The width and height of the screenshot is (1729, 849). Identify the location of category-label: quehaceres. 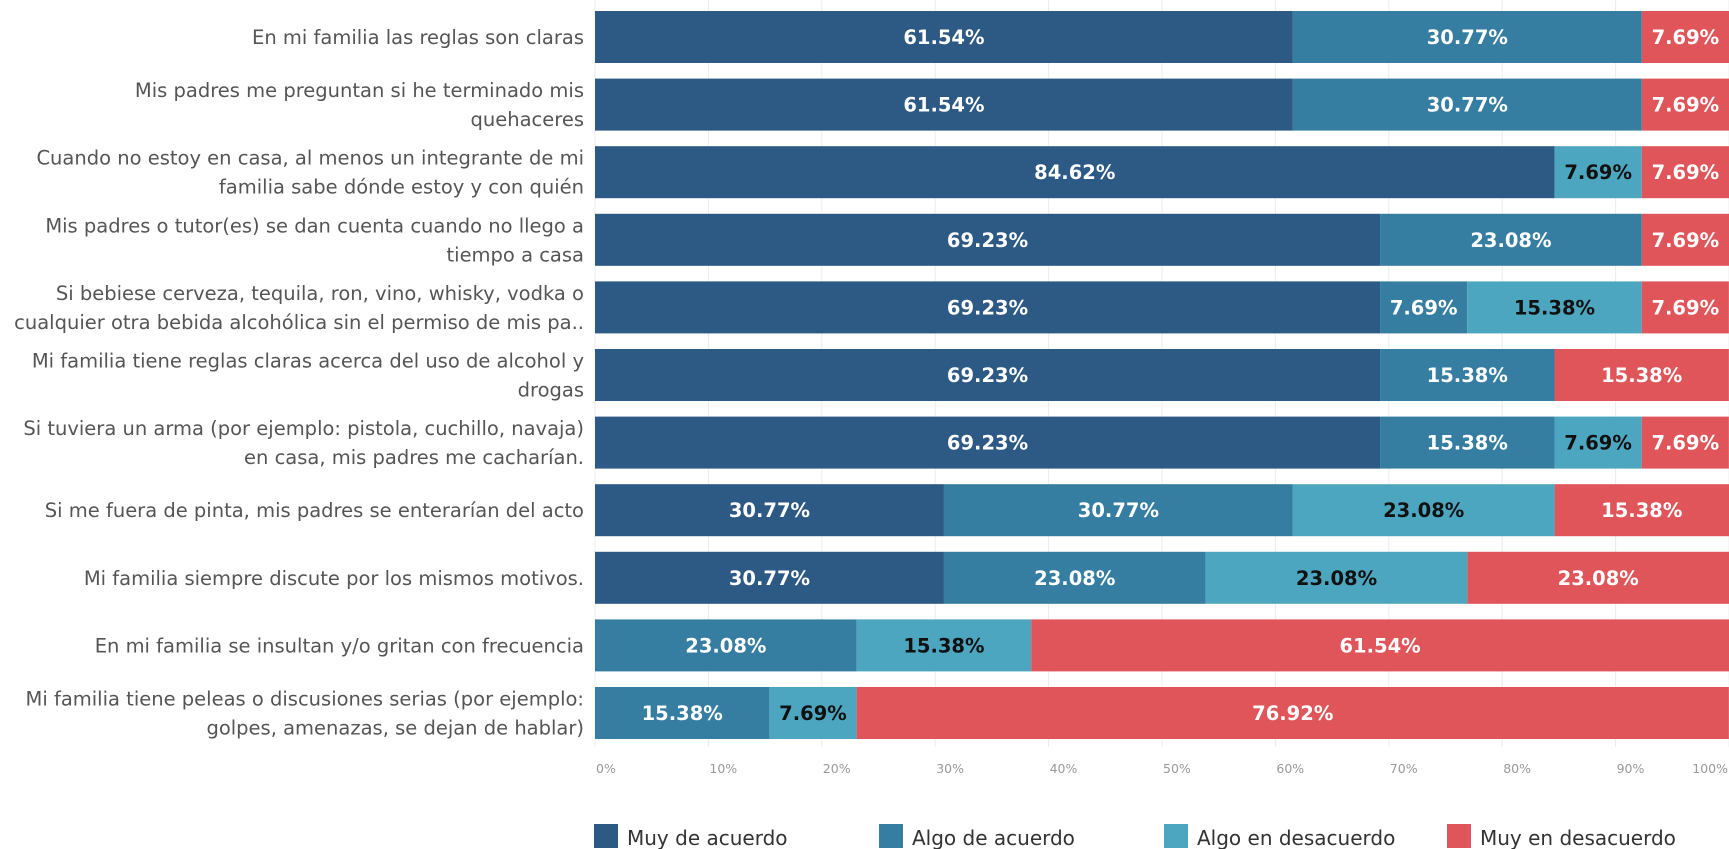
(527, 119).